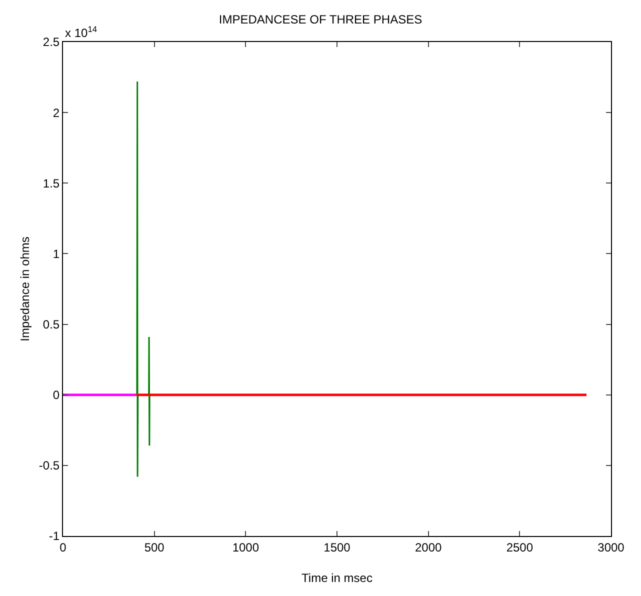 The width and height of the screenshot is (641, 596). Describe the element at coordinates (49, 465) in the screenshot. I see `y-tick-label: -0.5` at that location.